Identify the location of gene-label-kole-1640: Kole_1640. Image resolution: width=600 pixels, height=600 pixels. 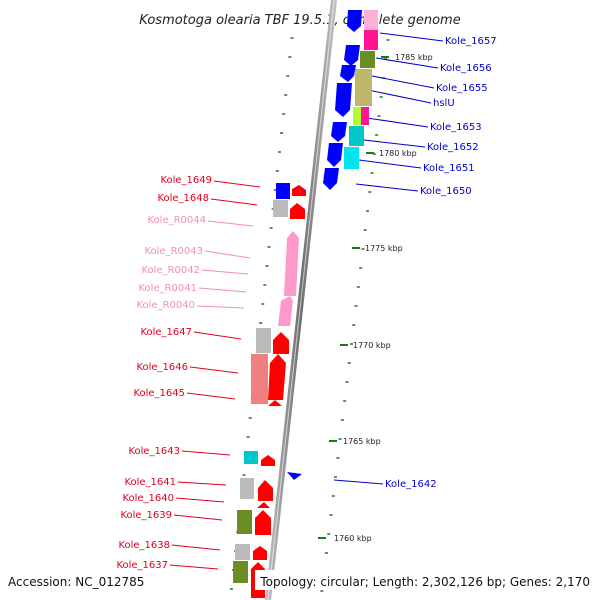
(148, 498).